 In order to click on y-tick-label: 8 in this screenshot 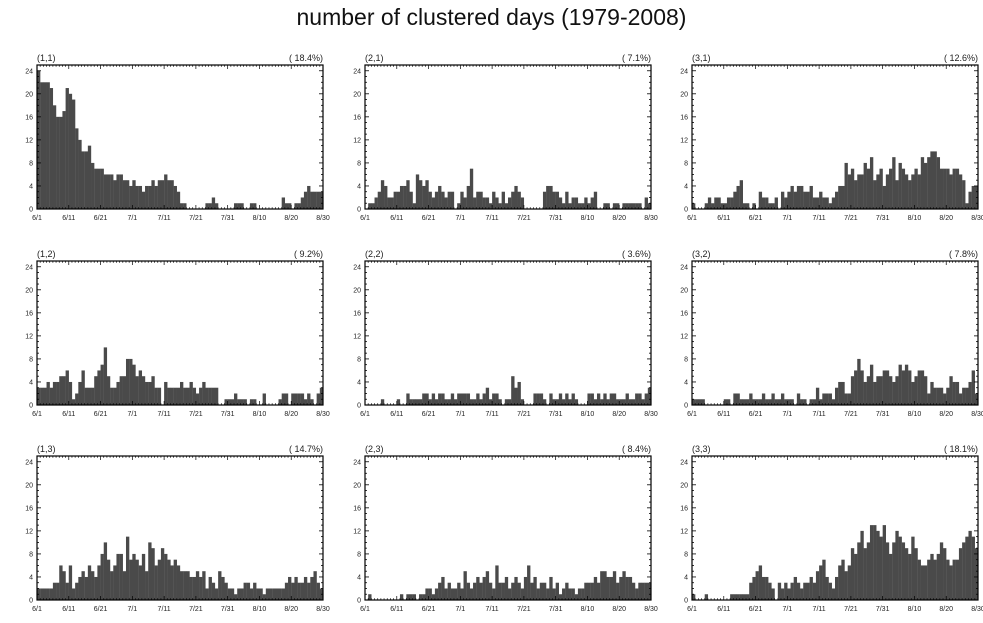, I will do `click(686, 554)`.